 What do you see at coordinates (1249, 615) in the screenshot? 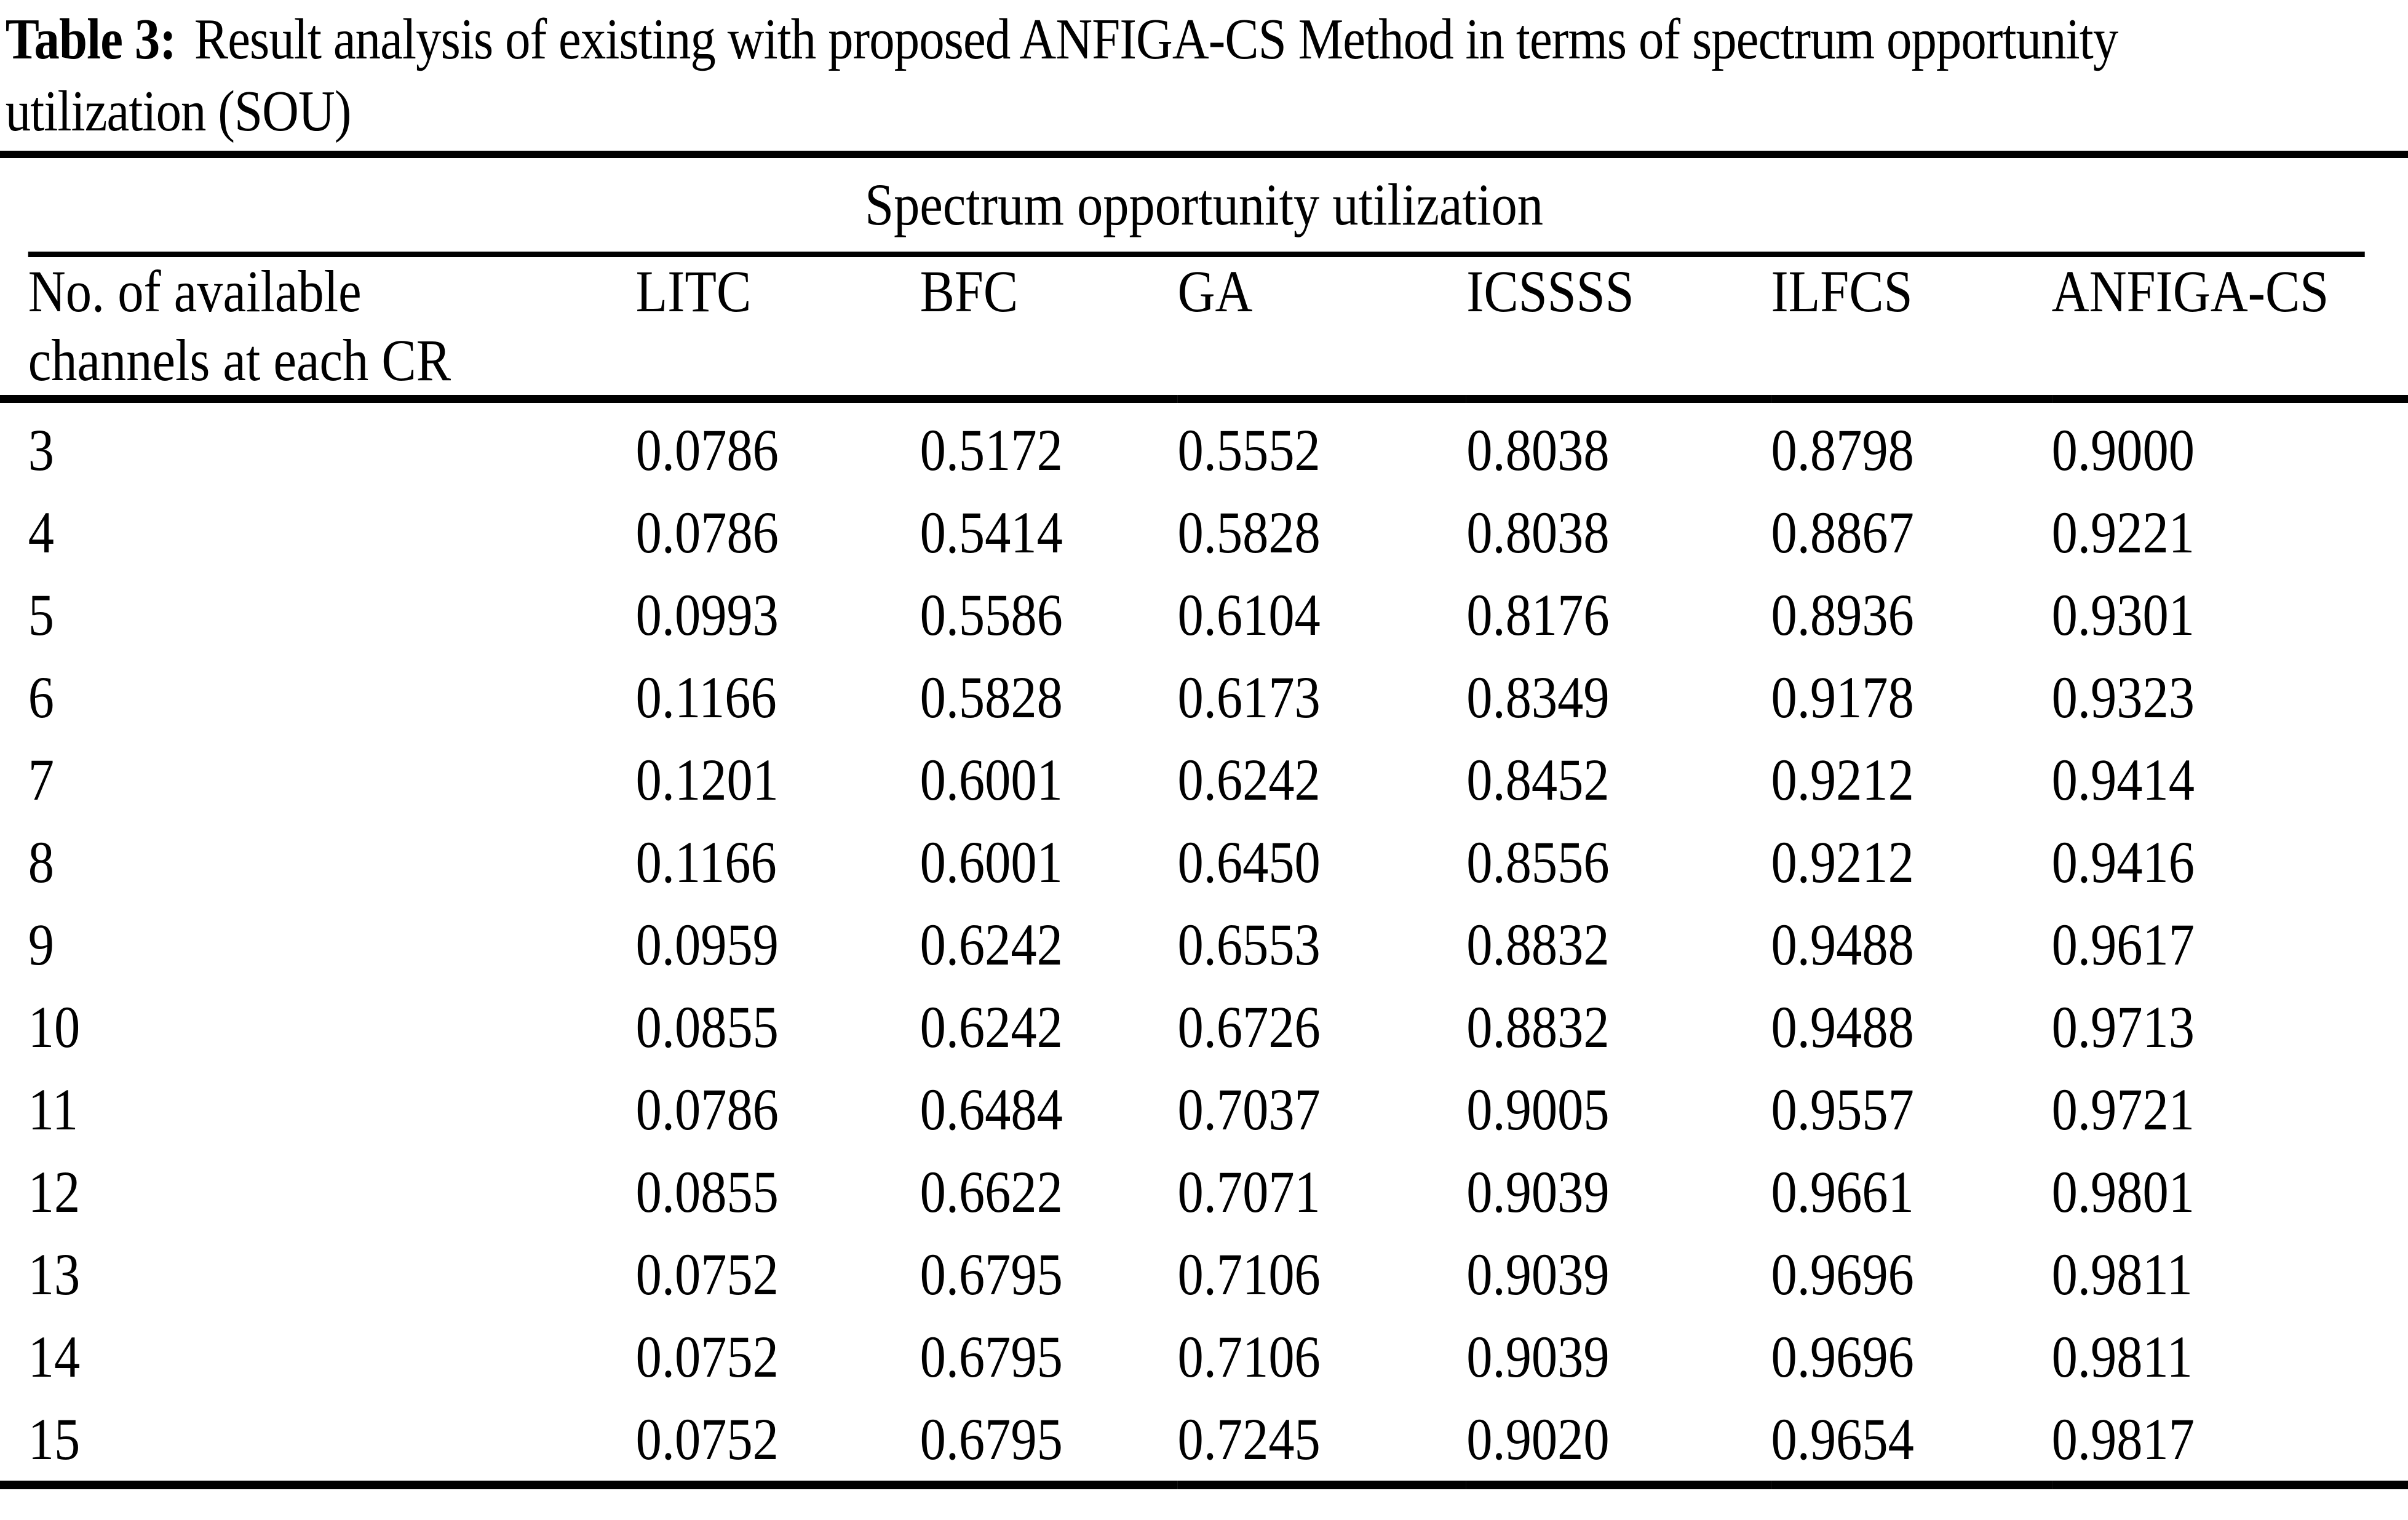
I see `value-cell: 0.6104` at bounding box center [1249, 615].